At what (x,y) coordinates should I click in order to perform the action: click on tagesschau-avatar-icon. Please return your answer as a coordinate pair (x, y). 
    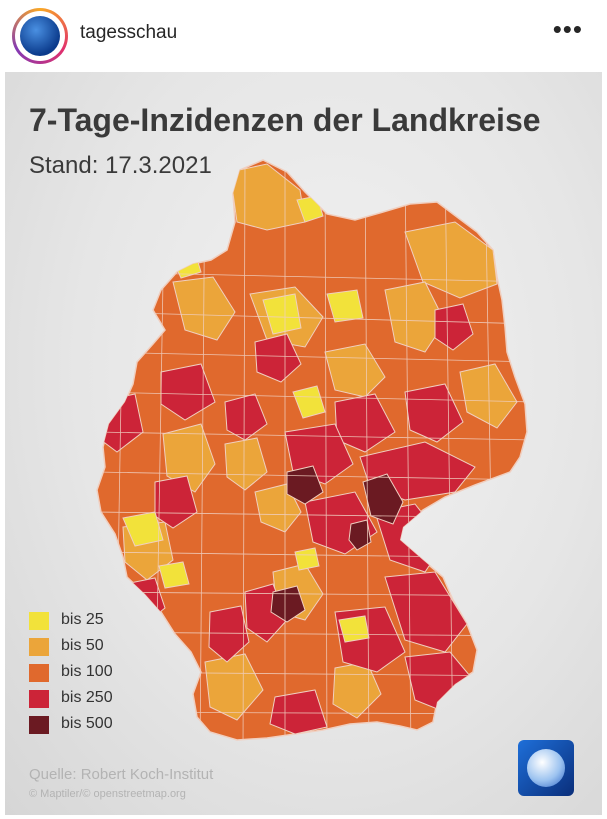
    Looking at the image, I should click on (40, 36).